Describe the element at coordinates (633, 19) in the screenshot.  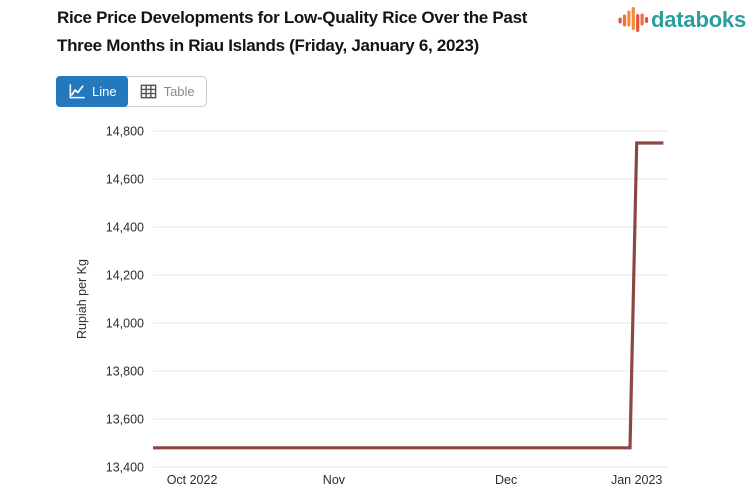
I see `waveform-bars-icon` at that location.